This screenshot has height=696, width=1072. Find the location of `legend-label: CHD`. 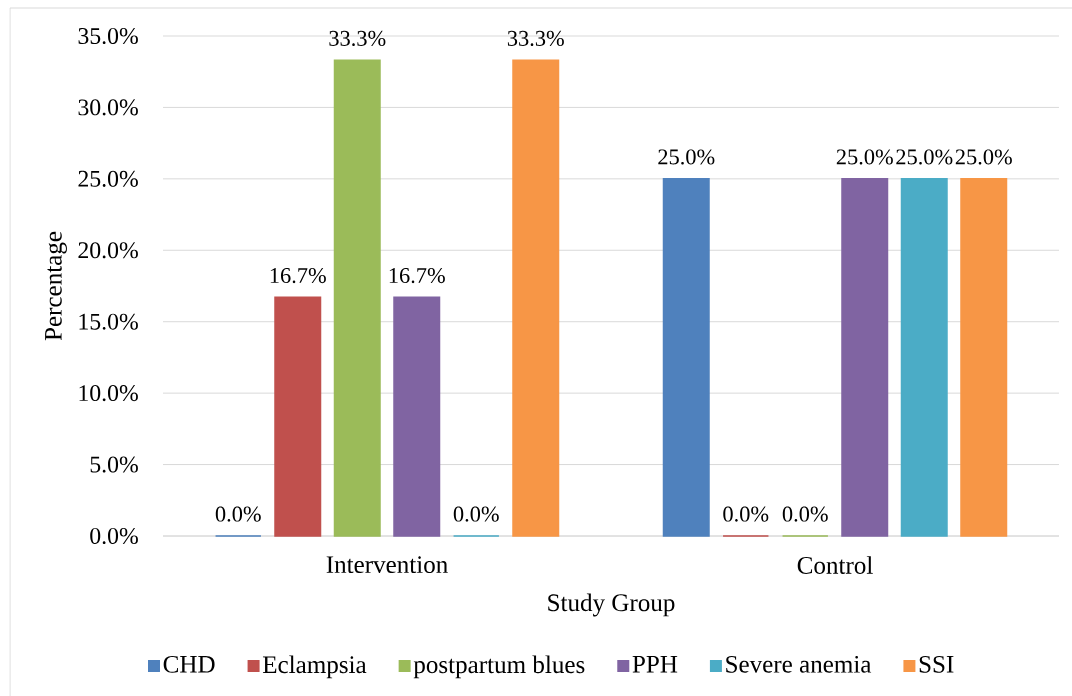

legend-label: CHD is located at coordinates (189, 664).